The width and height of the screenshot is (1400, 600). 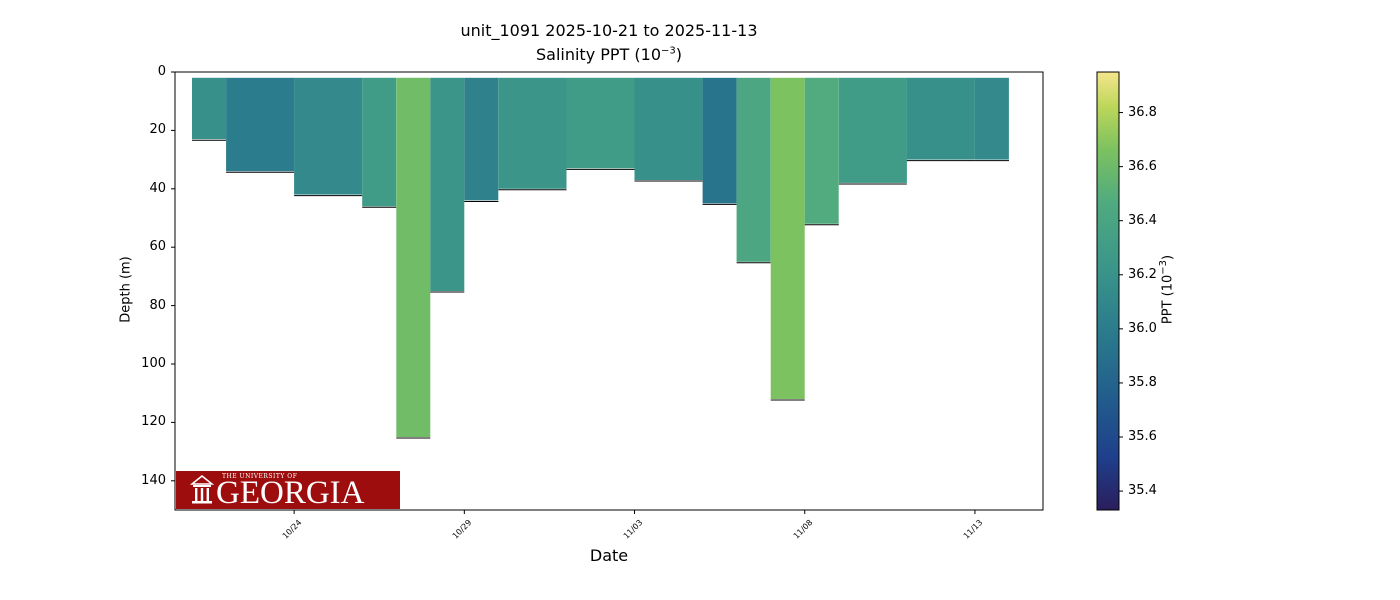 I want to click on y-tick-label: 40, so click(x=157, y=188).